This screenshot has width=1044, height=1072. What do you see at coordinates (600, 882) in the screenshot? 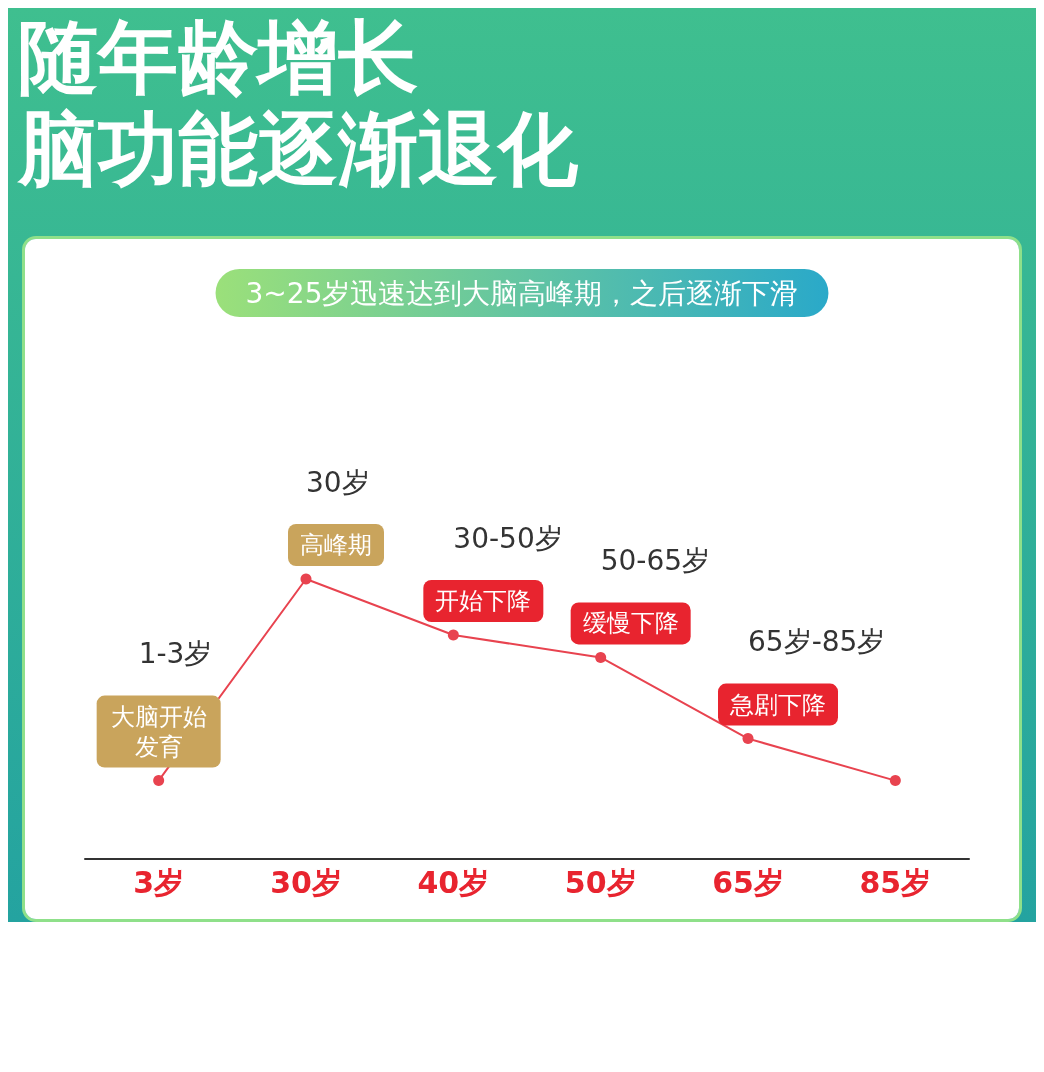
I see `x-tick-label: 50岁` at bounding box center [600, 882].